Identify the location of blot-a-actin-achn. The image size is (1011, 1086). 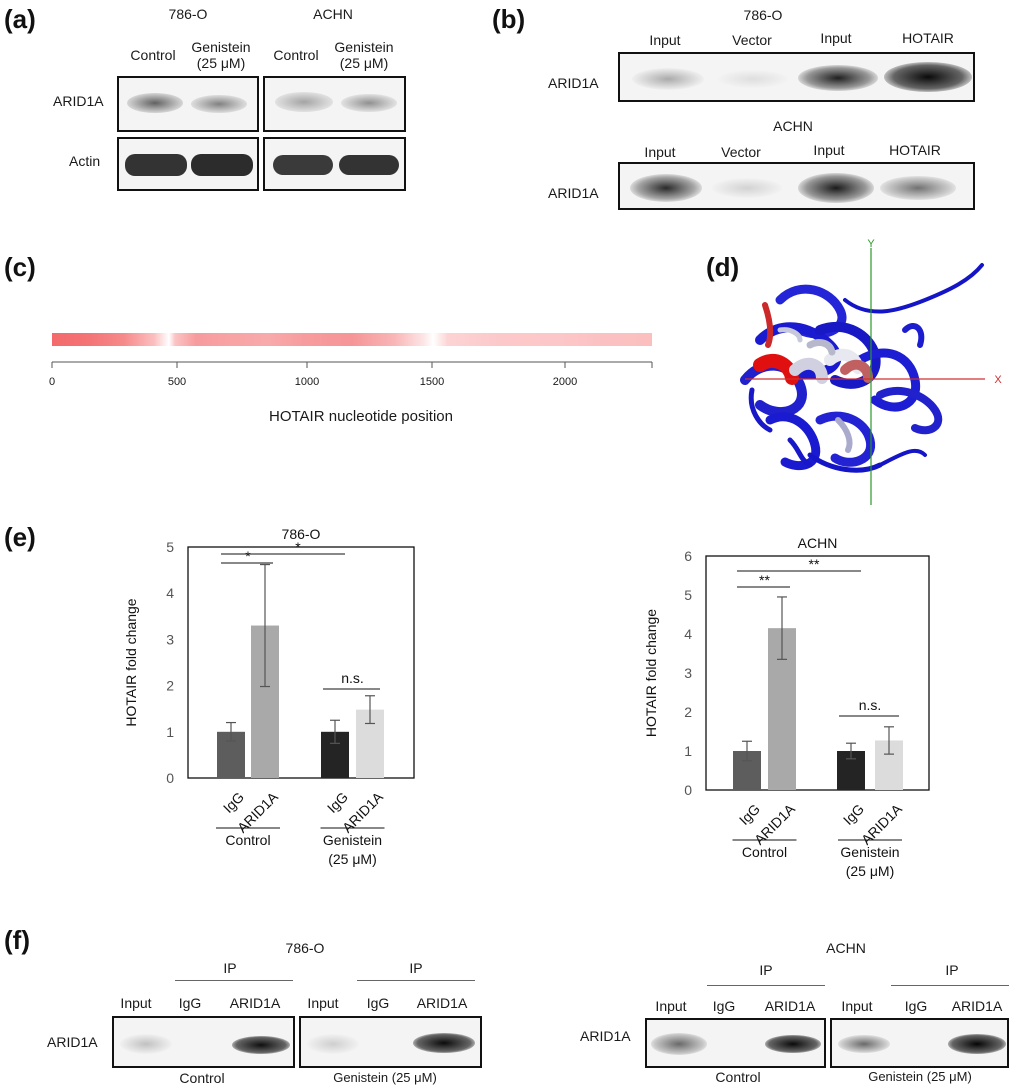
(334, 164).